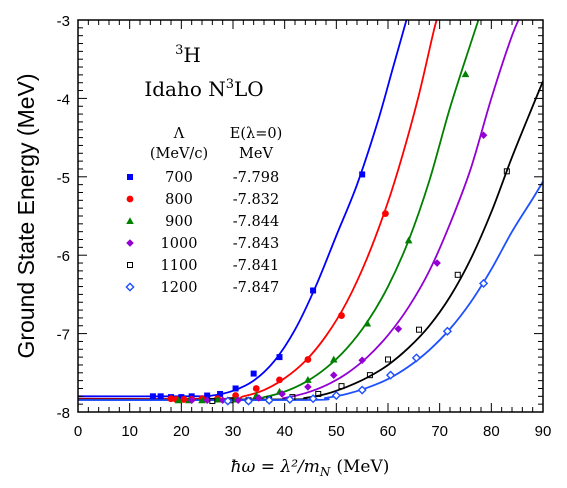 The image size is (567, 488). I want to click on title-nucleus: 3H, so click(188, 55).